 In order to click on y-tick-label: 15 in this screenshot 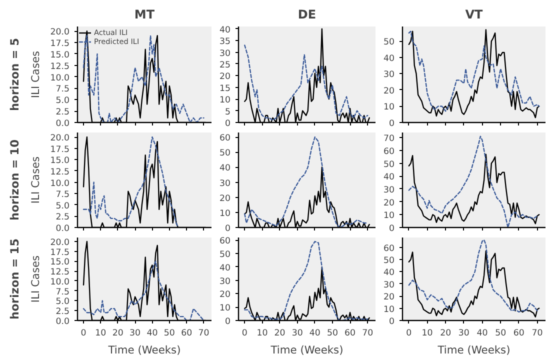, I will do `click(224, 89)`.